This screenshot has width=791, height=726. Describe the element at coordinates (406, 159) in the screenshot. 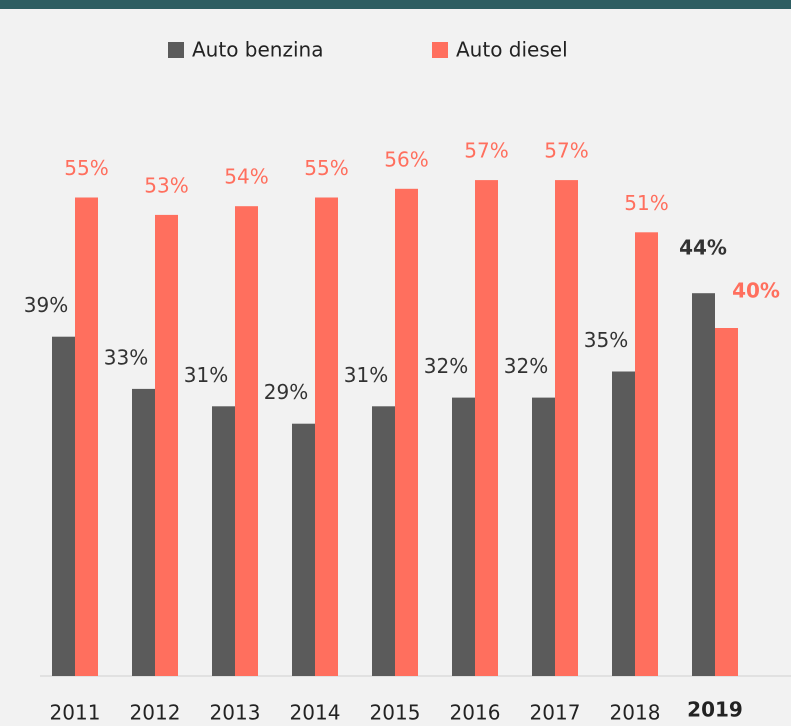

I see `value-label: 56%` at that location.